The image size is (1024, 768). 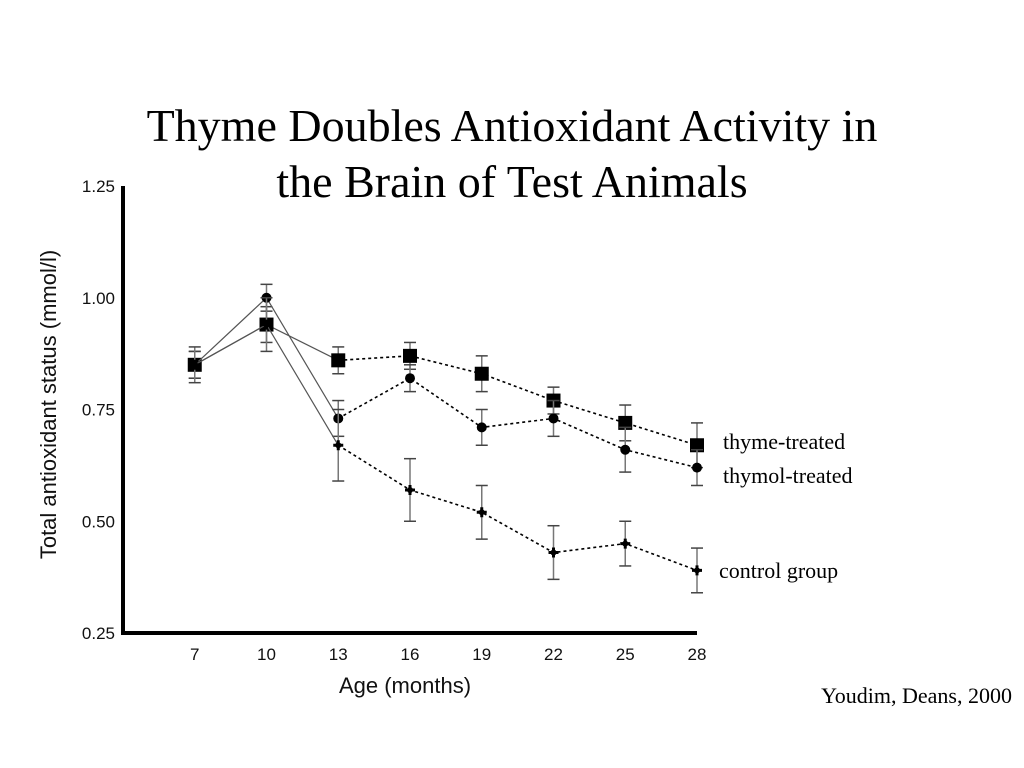 I want to click on series-label-2: control group, so click(x=778, y=570).